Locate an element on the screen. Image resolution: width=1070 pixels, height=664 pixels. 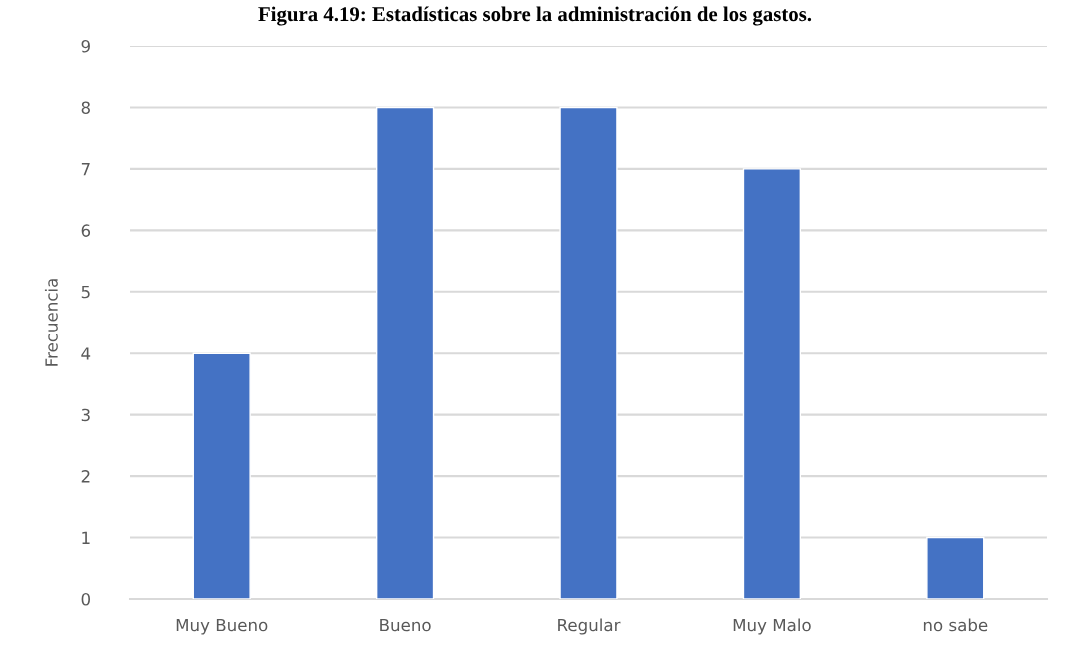
y-tick-label: 5 is located at coordinates (85, 292).